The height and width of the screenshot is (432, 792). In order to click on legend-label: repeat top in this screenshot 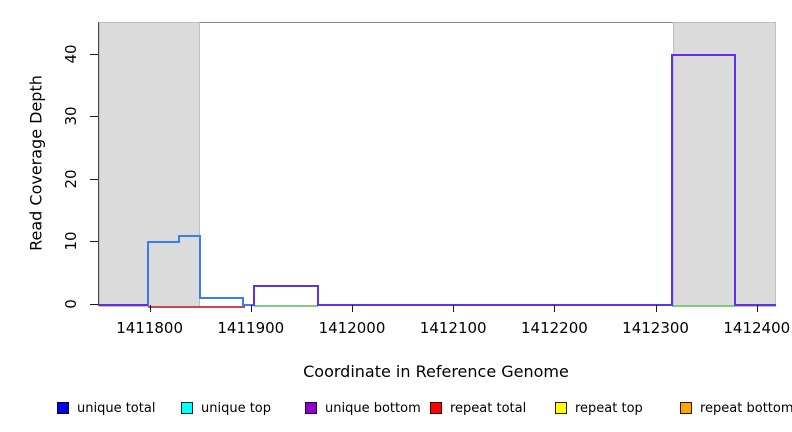, I will do `click(609, 408)`.